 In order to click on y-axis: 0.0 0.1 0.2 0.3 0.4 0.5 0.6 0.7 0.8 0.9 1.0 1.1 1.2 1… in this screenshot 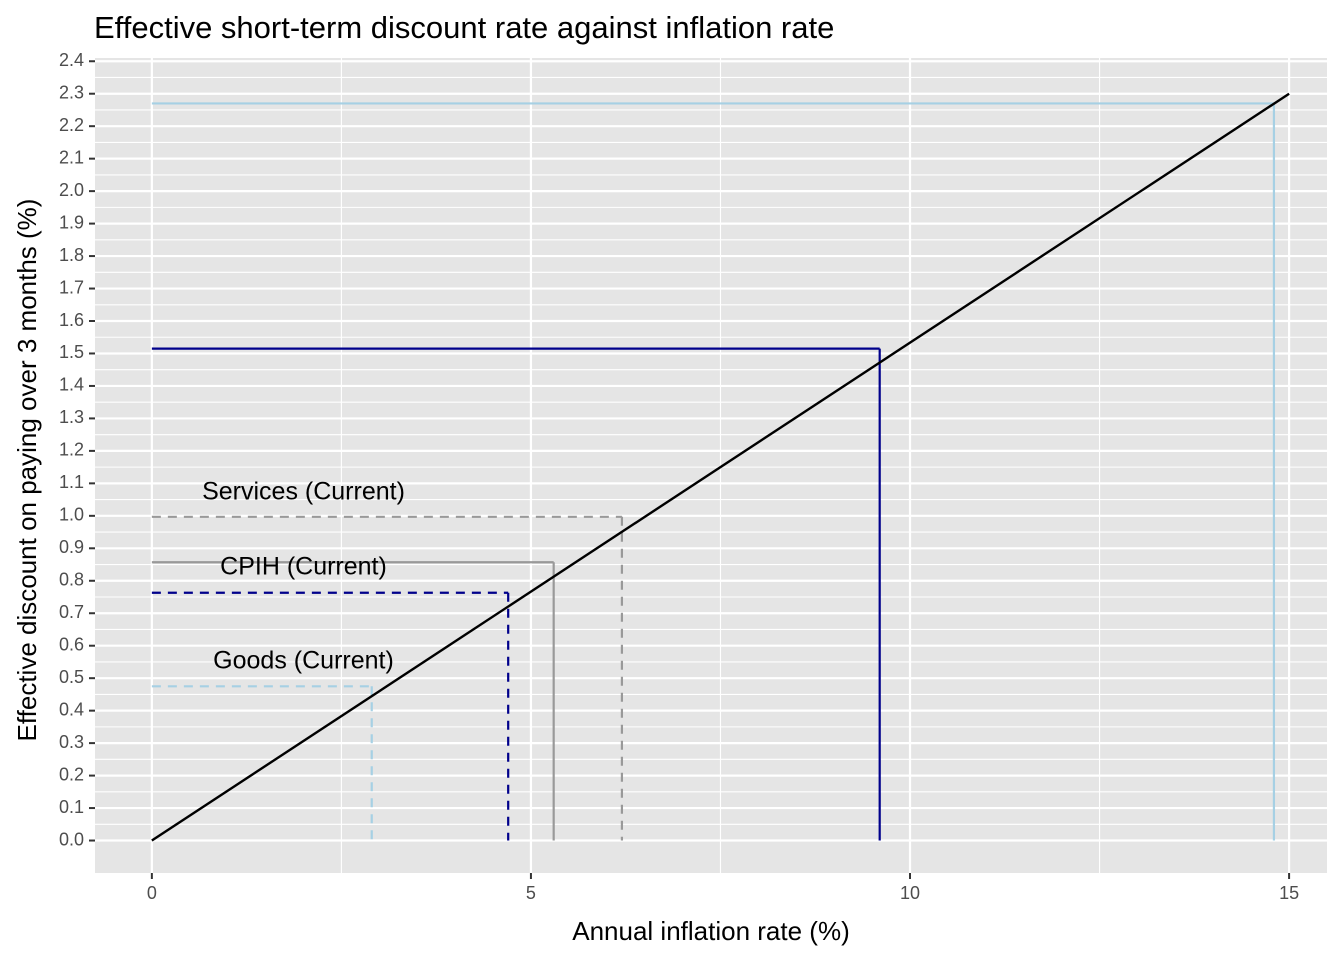, I will do `click(77, 449)`.